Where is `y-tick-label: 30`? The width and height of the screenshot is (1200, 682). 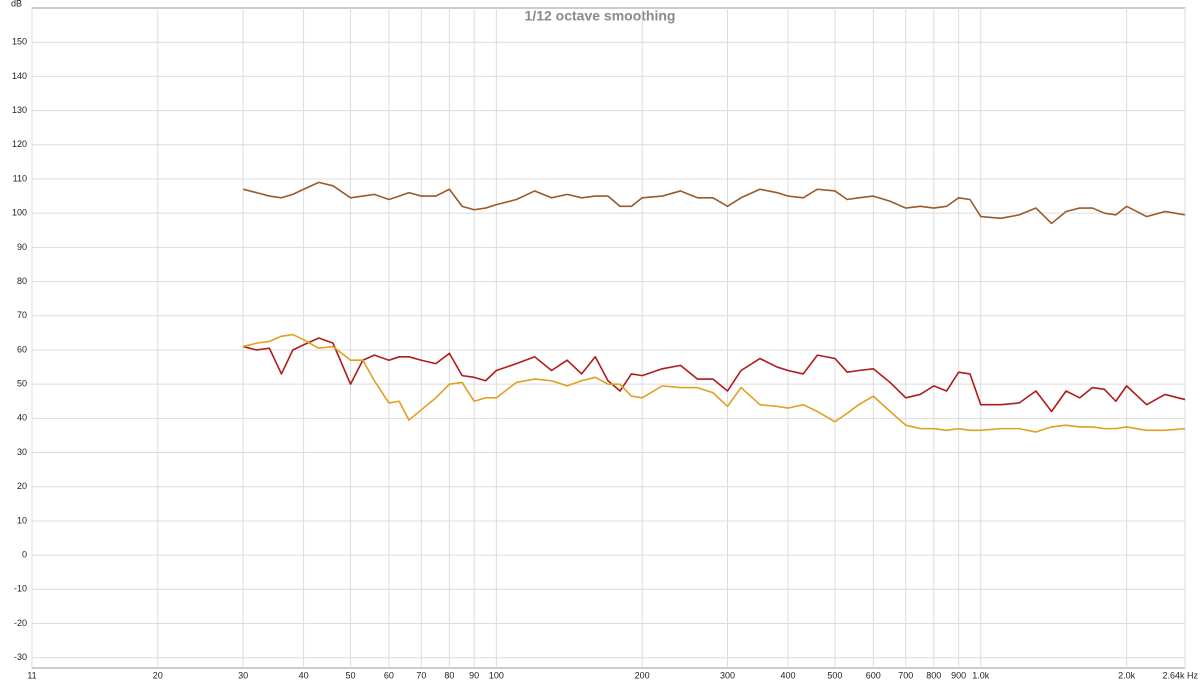 y-tick-label: 30 is located at coordinates (22, 452).